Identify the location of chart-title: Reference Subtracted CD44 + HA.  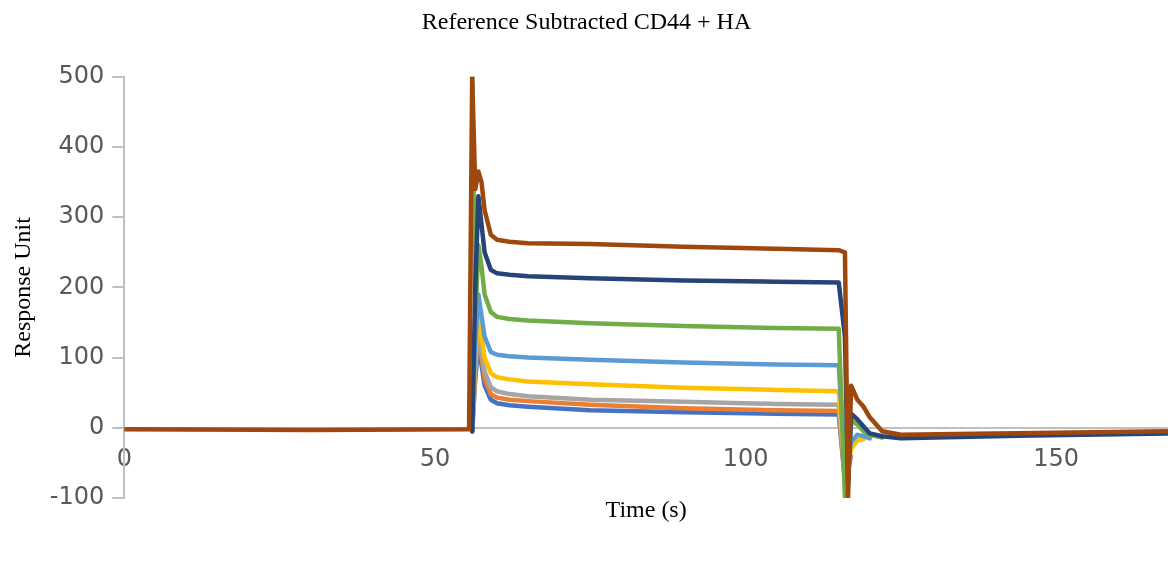
(586, 20).